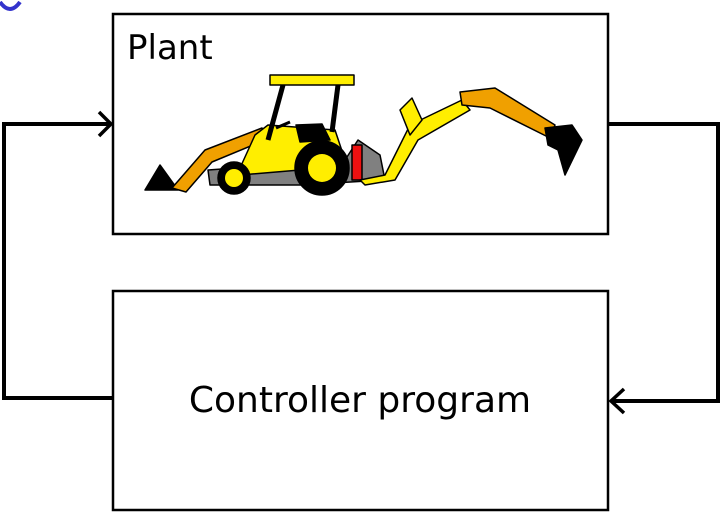  Describe the element at coordinates (664, 262) in the screenshot. I see `plant-output-line` at that location.